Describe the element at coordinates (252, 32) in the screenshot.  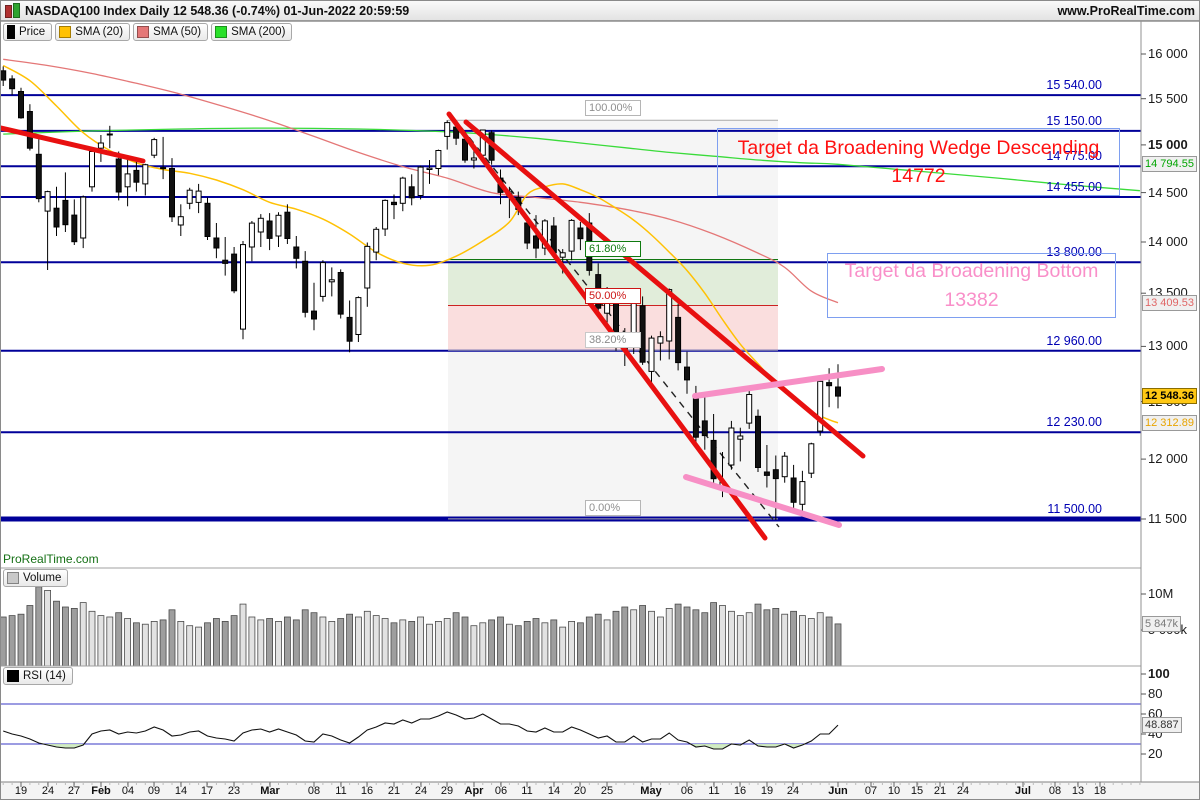
I see `legend-sma200-button: SMA (200)` at that location.